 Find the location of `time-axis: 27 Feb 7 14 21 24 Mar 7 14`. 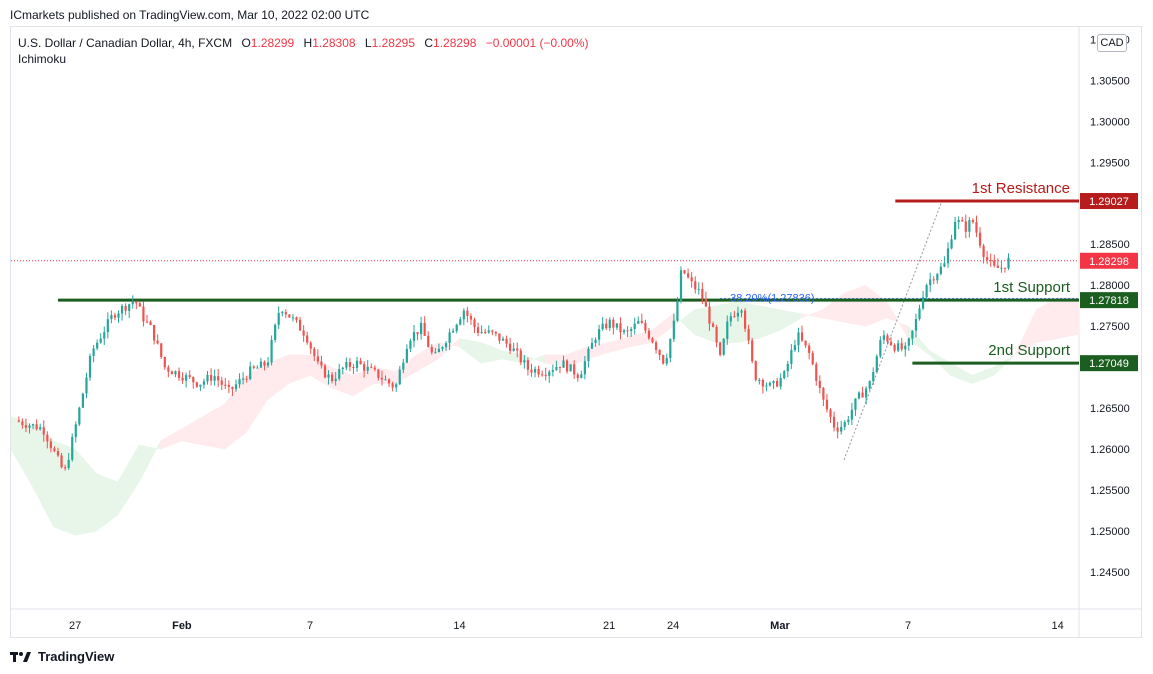

time-axis: 27 Feb 7 14 21 24 Mar 7 14 is located at coordinates (566, 626).